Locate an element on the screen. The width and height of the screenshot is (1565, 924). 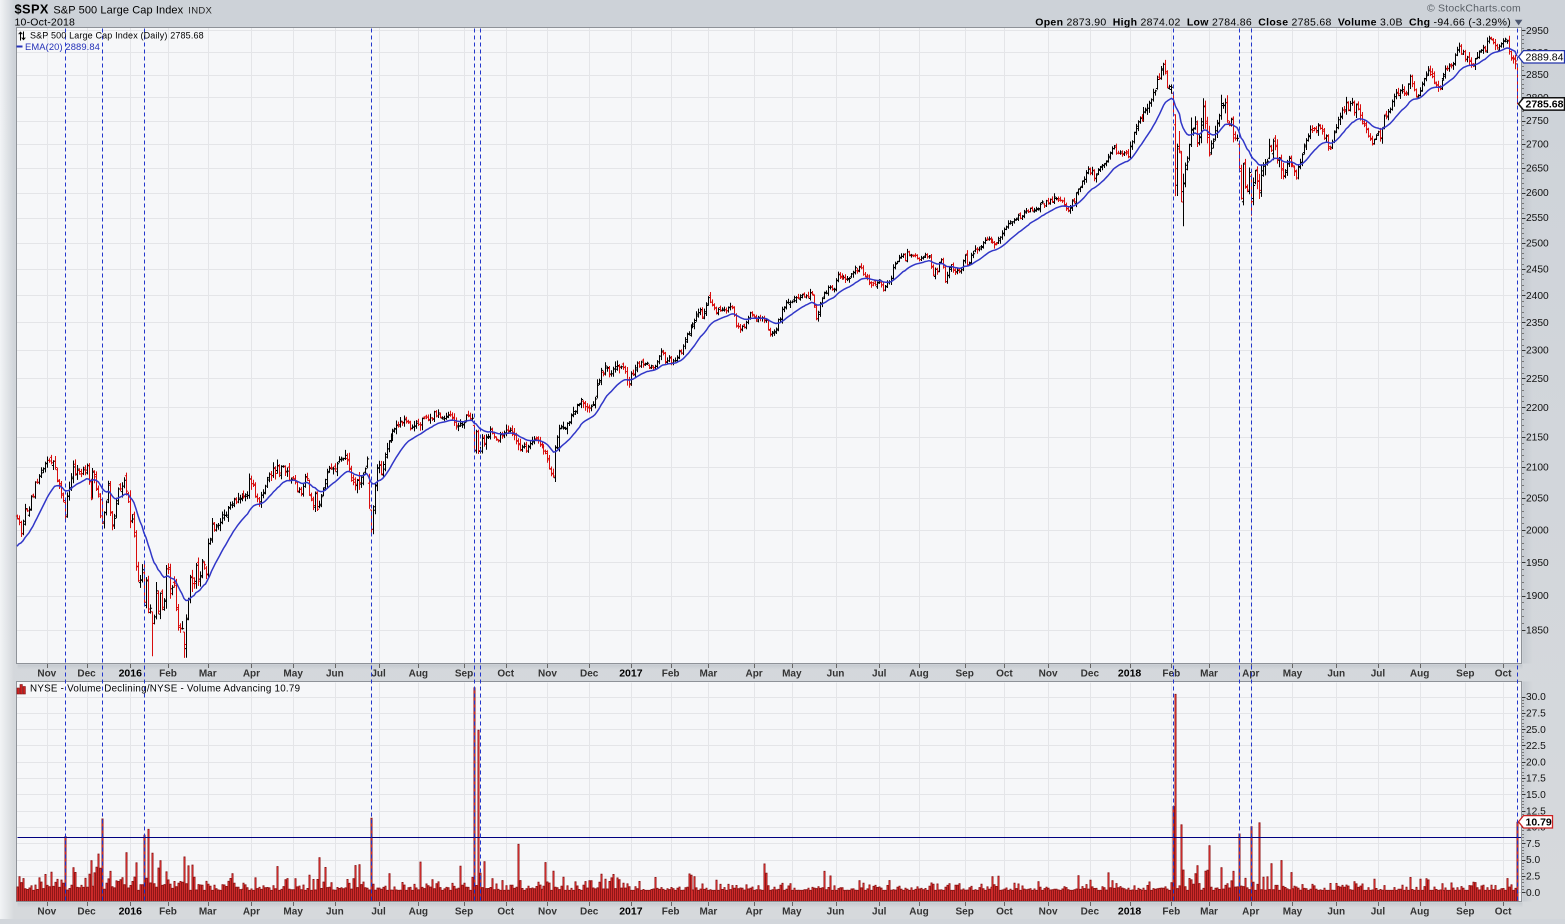
svg-text: 2300 is located at coordinates (1537, 351).